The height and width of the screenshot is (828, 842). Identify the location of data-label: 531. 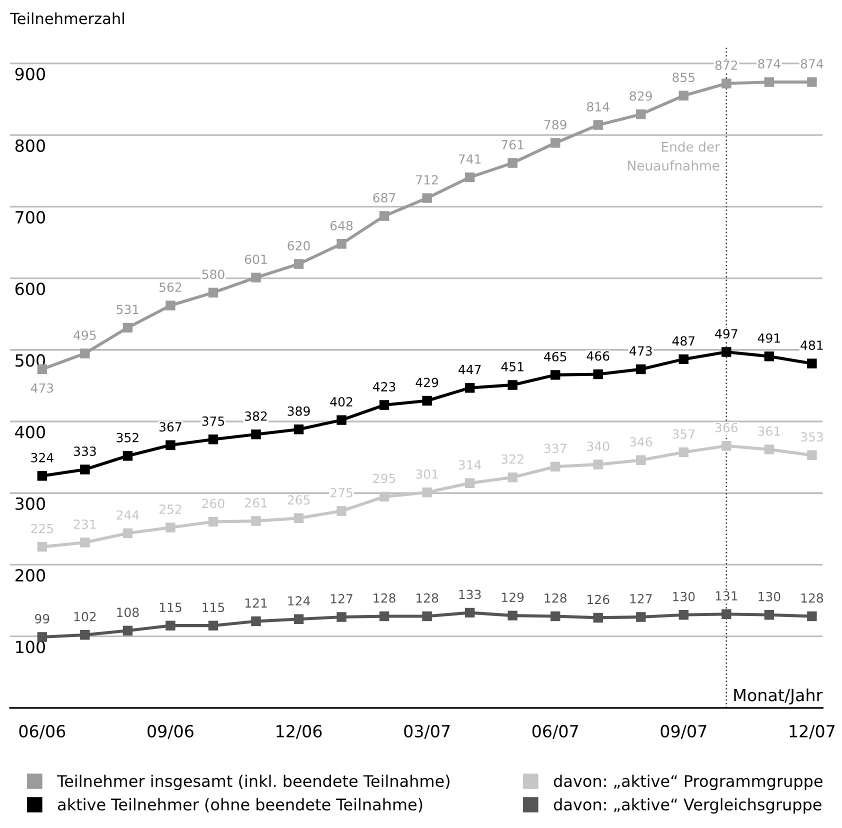
(127, 309).